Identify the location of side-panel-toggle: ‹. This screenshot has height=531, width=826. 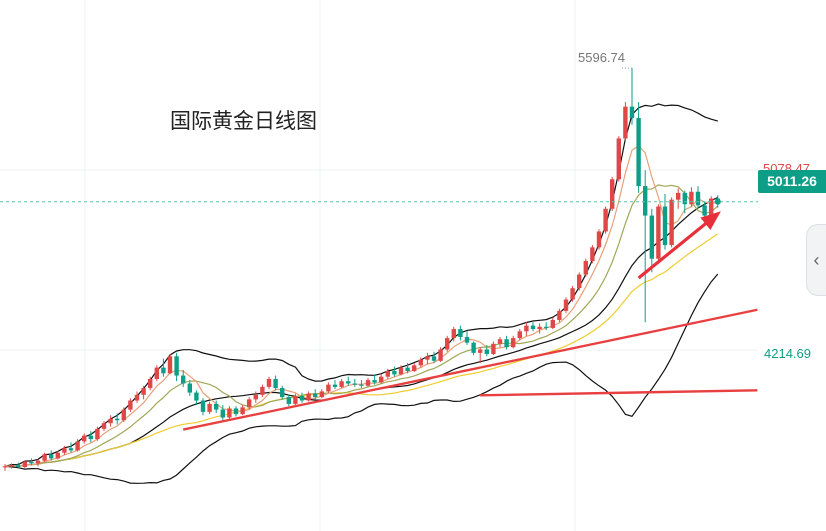
(816, 260).